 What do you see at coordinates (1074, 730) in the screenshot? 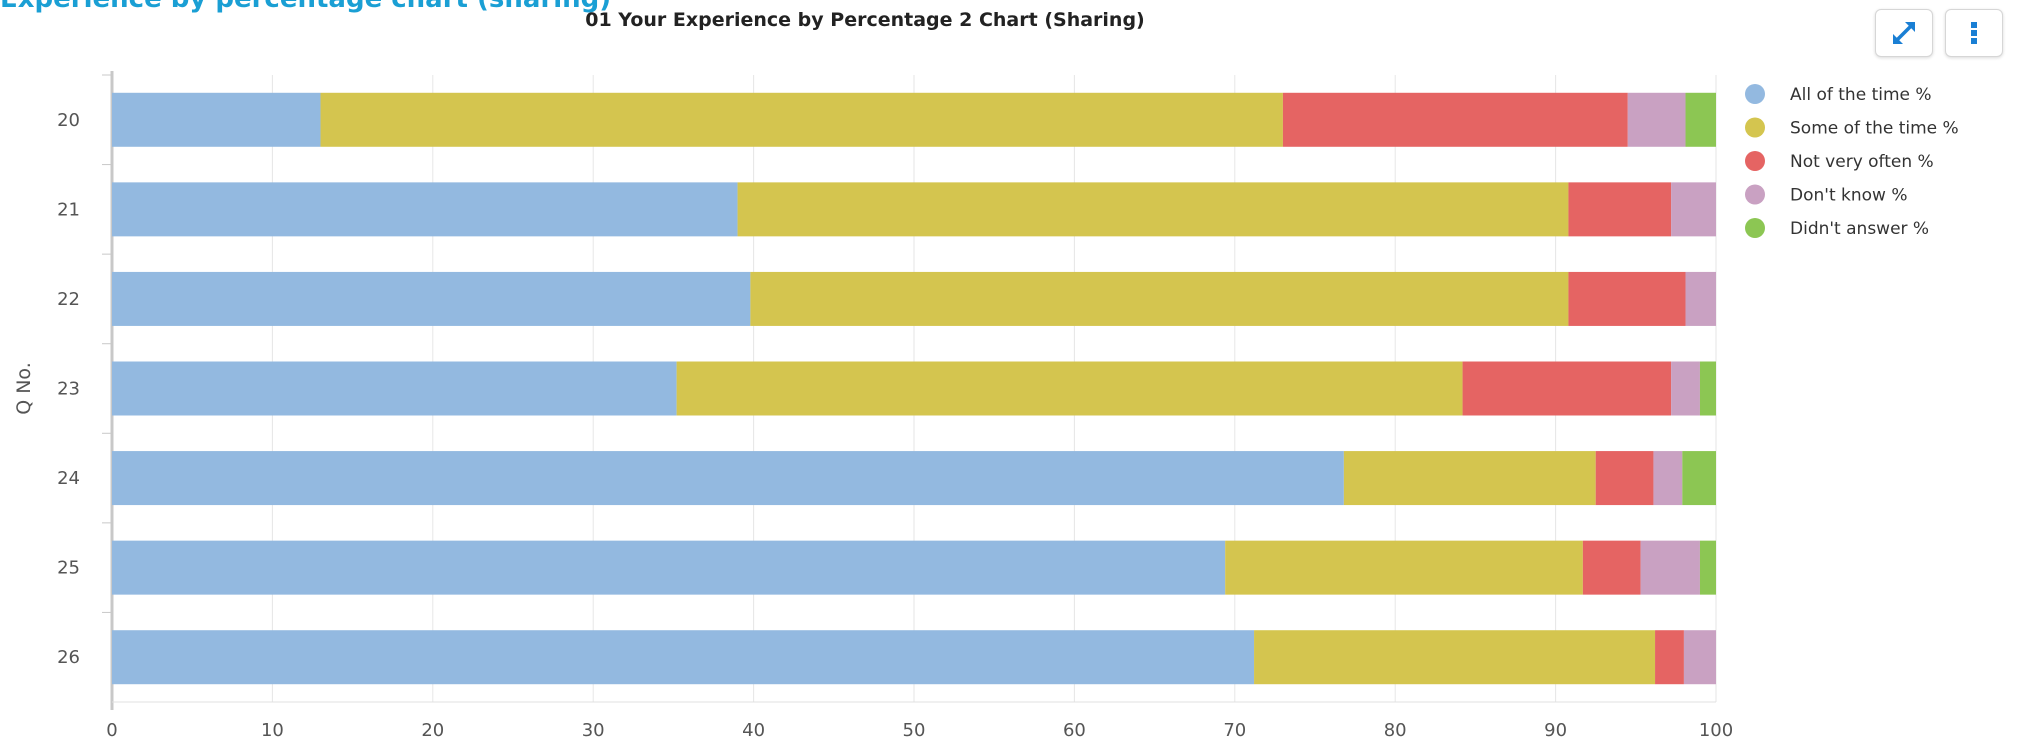
I see `x-tick-label: 60` at bounding box center [1074, 730].